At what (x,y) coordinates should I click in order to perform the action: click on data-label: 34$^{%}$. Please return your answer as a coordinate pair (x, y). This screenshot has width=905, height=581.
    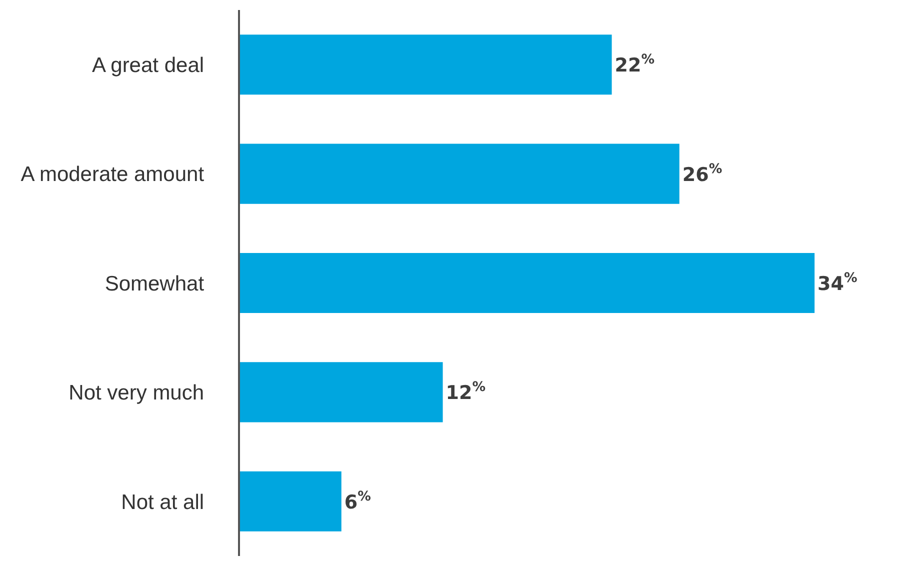
    Looking at the image, I should click on (838, 283).